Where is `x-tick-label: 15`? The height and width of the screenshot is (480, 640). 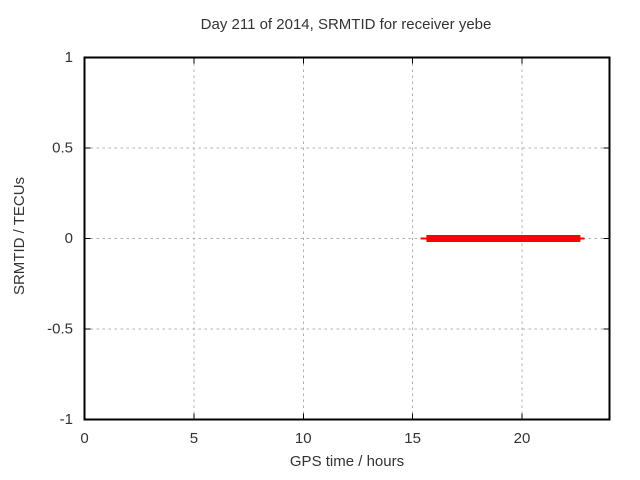 x-tick-label: 15 is located at coordinates (412, 438).